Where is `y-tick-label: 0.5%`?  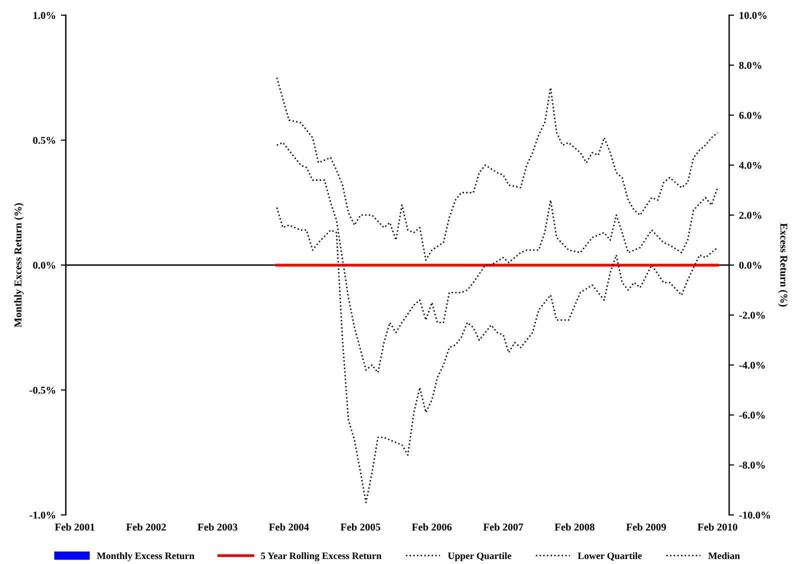 y-tick-label: 0.5% is located at coordinates (44, 140).